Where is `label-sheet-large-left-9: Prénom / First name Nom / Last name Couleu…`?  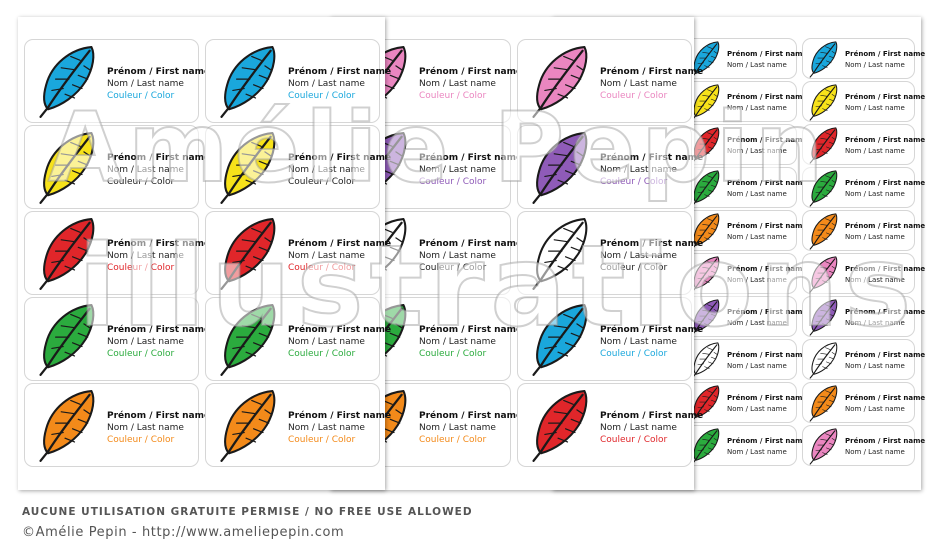
label-sheet-large-left-9: Prénom / First name Nom / Last name Couleu… is located at coordinates (117, 425).